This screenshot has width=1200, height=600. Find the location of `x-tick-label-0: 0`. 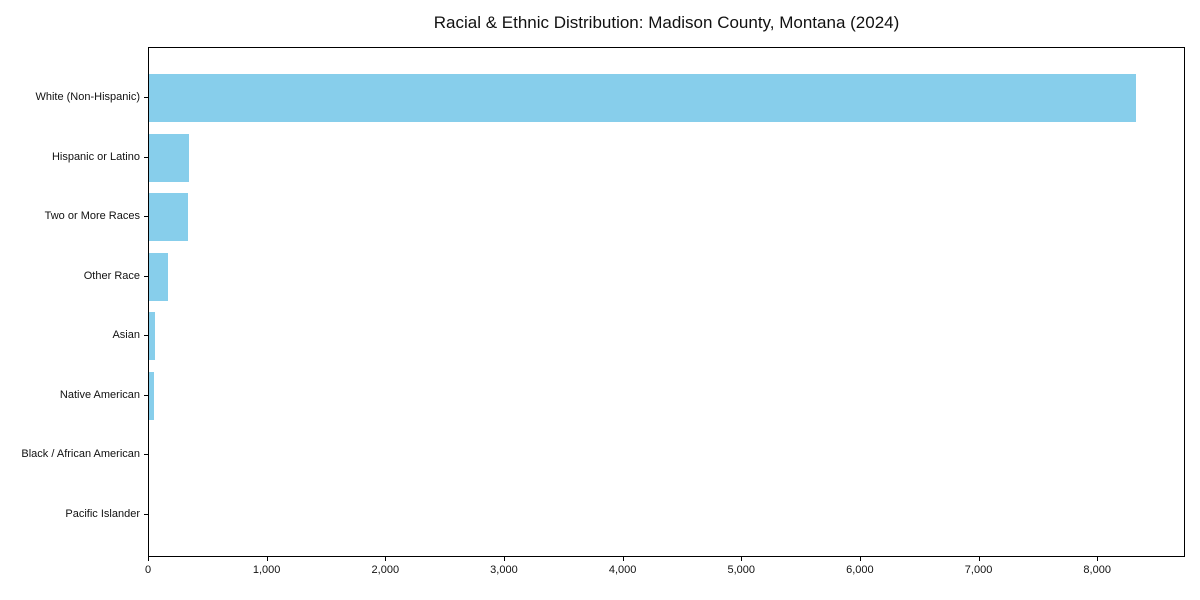

x-tick-label-0: 0 is located at coordinates (148, 570).